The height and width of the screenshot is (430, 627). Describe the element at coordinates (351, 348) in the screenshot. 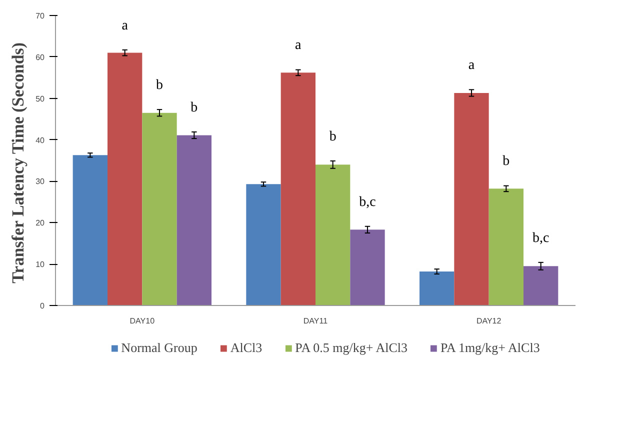

I see `legend-label: PA 0.5 mg/kg+ AlCl3` at that location.